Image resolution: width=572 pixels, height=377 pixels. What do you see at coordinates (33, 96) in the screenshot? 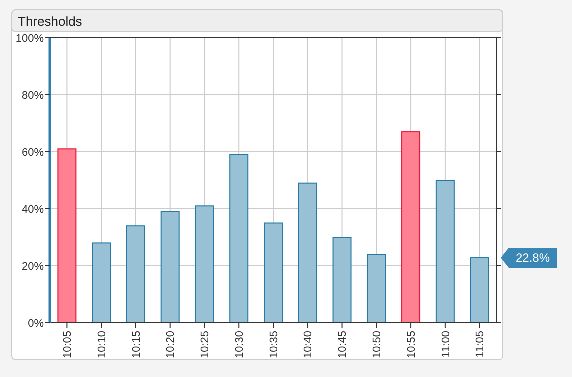
I see `y-tick-label: 80%` at bounding box center [33, 96].